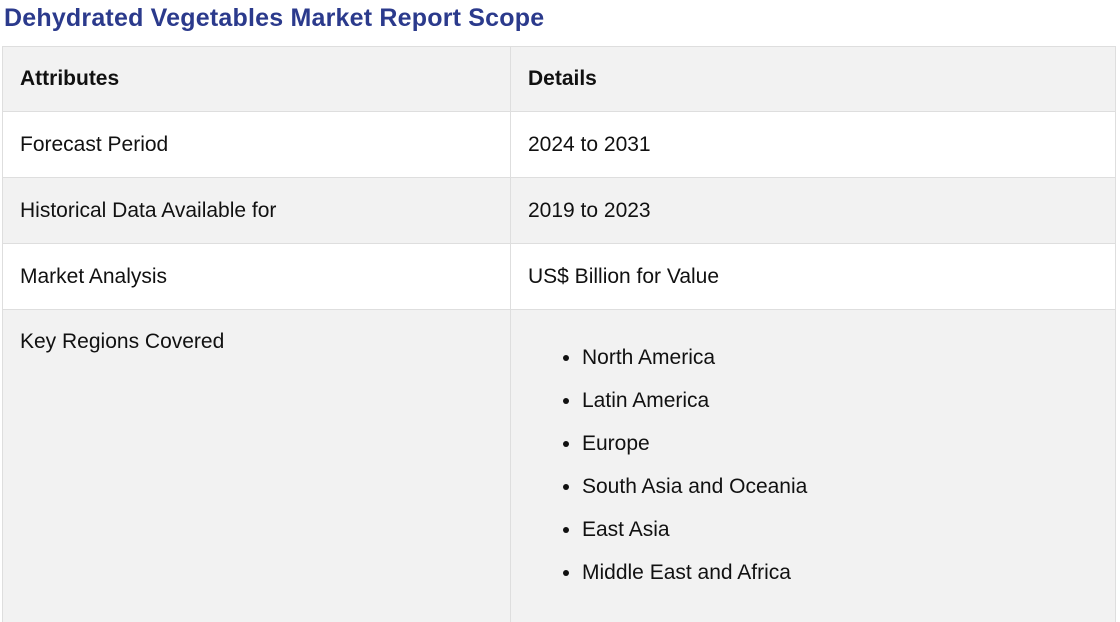  Describe the element at coordinates (813, 79) in the screenshot. I see `header-details: Details` at that location.